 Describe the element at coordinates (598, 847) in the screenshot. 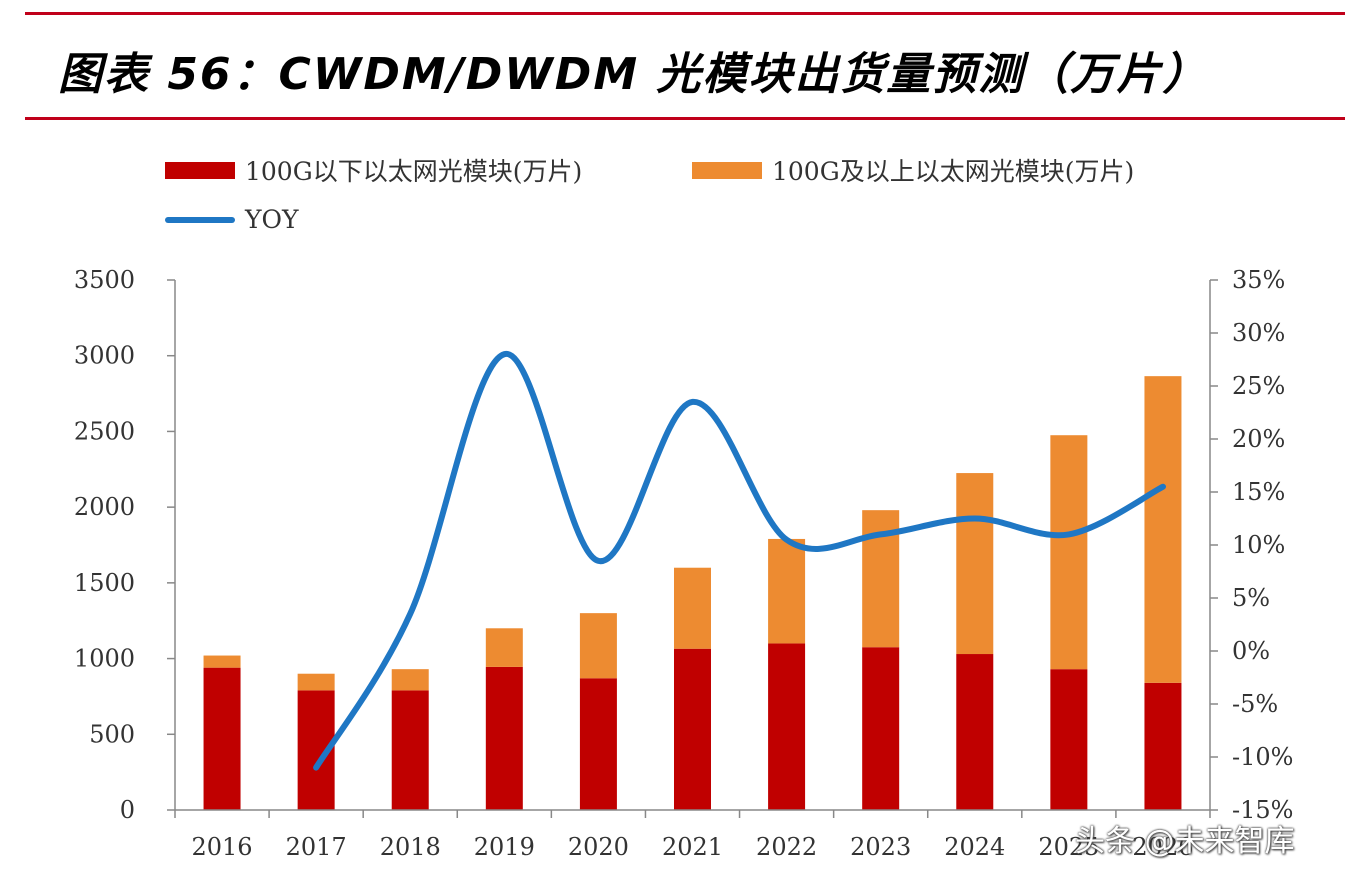

I see `x-tick-label-2020: 2020` at that location.